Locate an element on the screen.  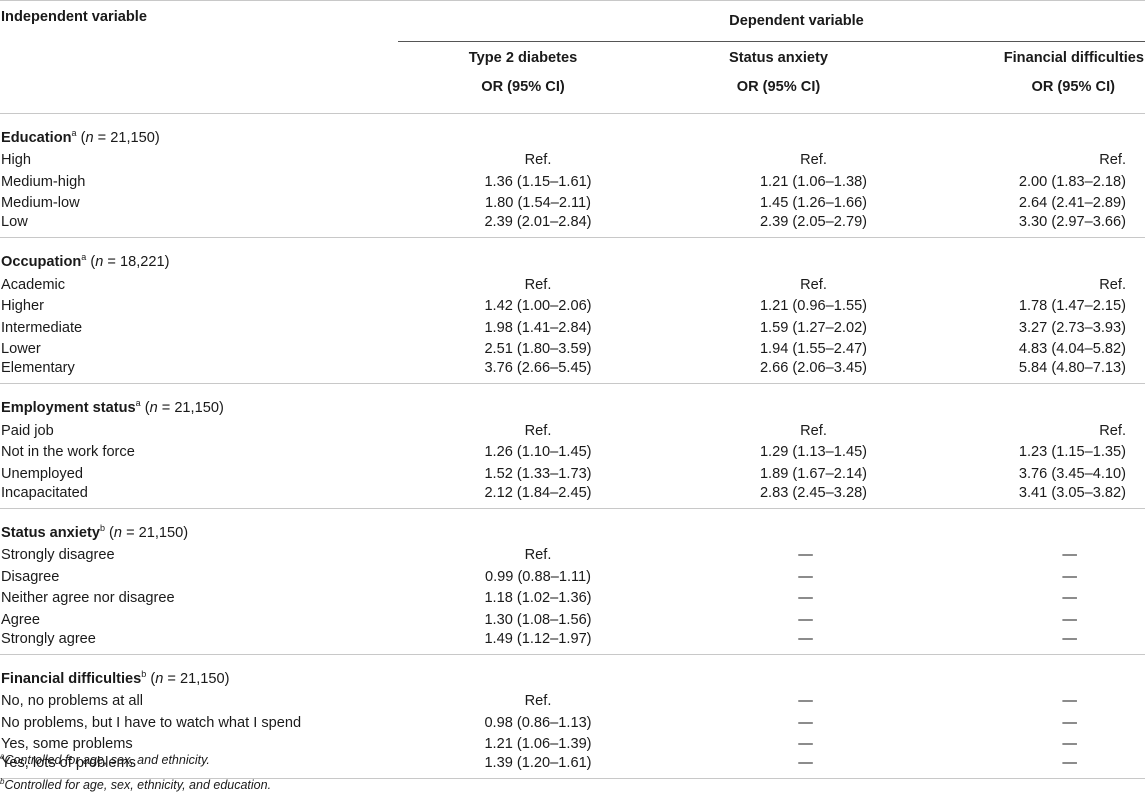
row-label: Paid job is located at coordinates (27, 430).